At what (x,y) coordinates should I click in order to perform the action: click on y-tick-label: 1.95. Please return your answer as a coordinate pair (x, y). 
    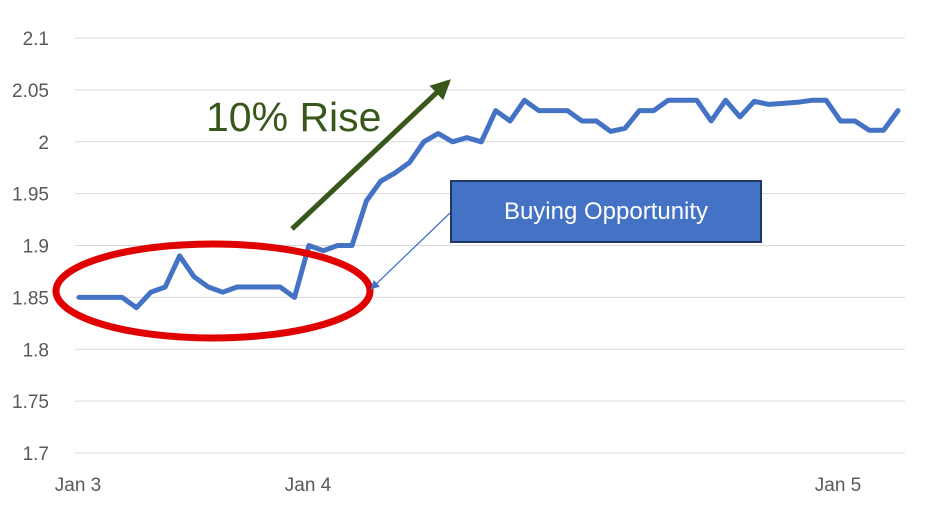
    Looking at the image, I should click on (30, 195).